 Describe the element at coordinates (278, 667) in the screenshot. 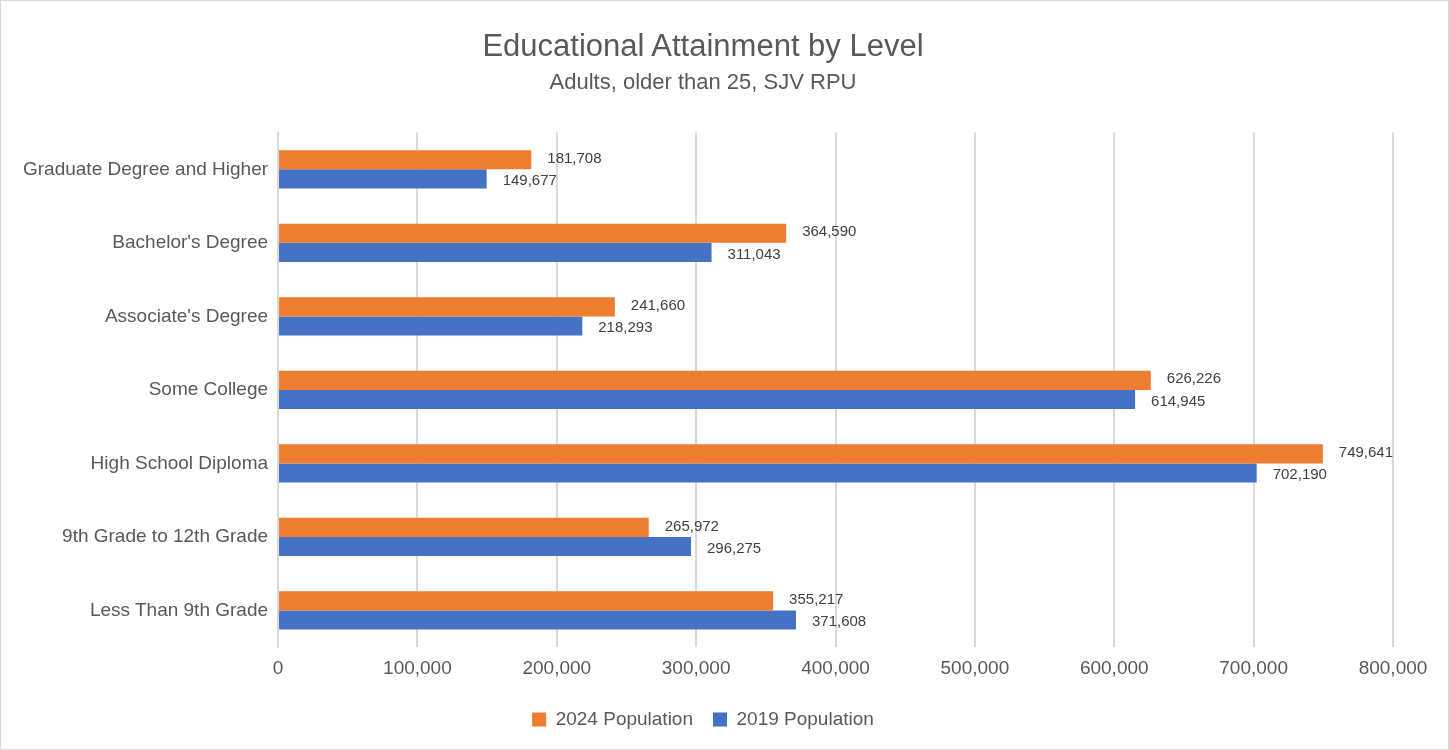

I see `x-tick-label: 0` at that location.